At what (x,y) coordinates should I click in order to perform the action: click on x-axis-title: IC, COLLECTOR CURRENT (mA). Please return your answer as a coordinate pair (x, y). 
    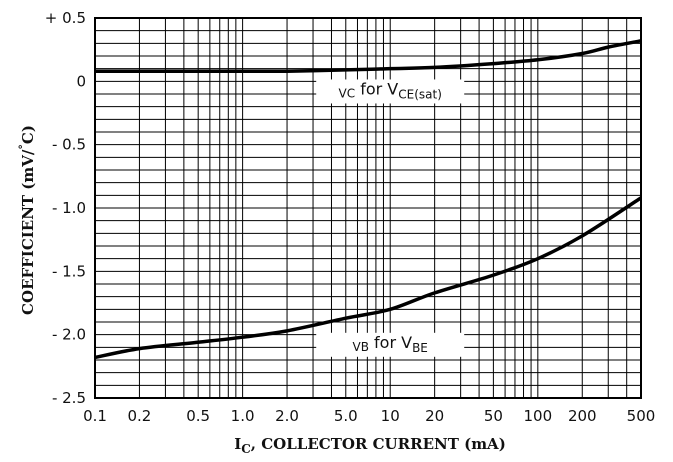
    Looking at the image, I should click on (370, 445).